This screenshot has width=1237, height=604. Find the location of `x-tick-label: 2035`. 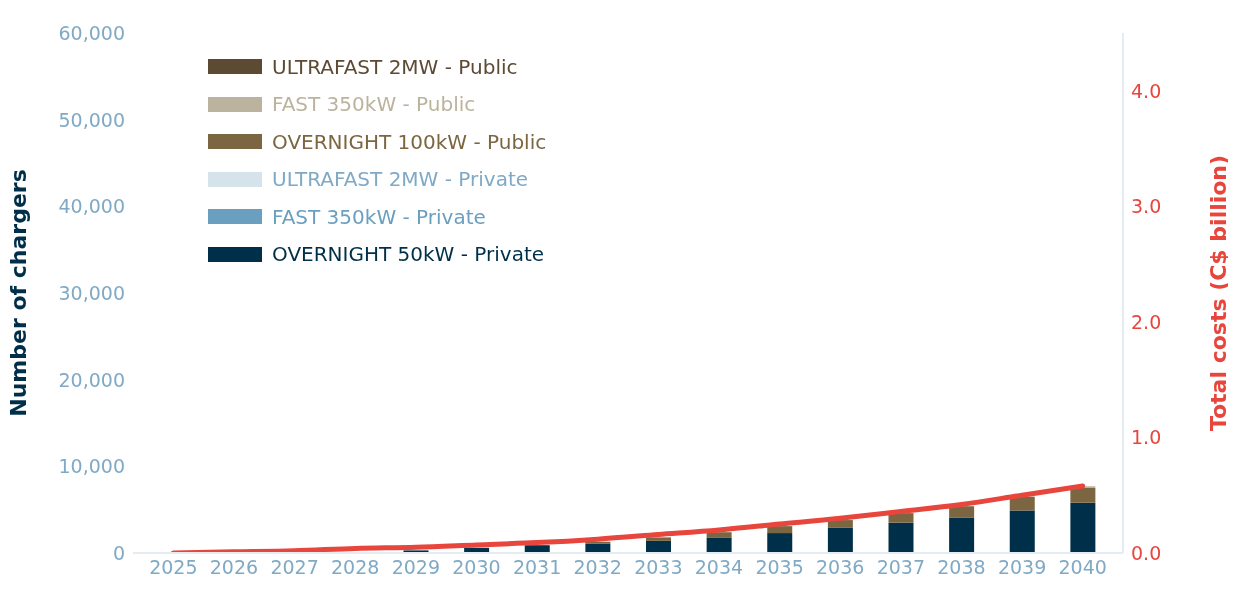

x-tick-label: 2035 is located at coordinates (779, 567).